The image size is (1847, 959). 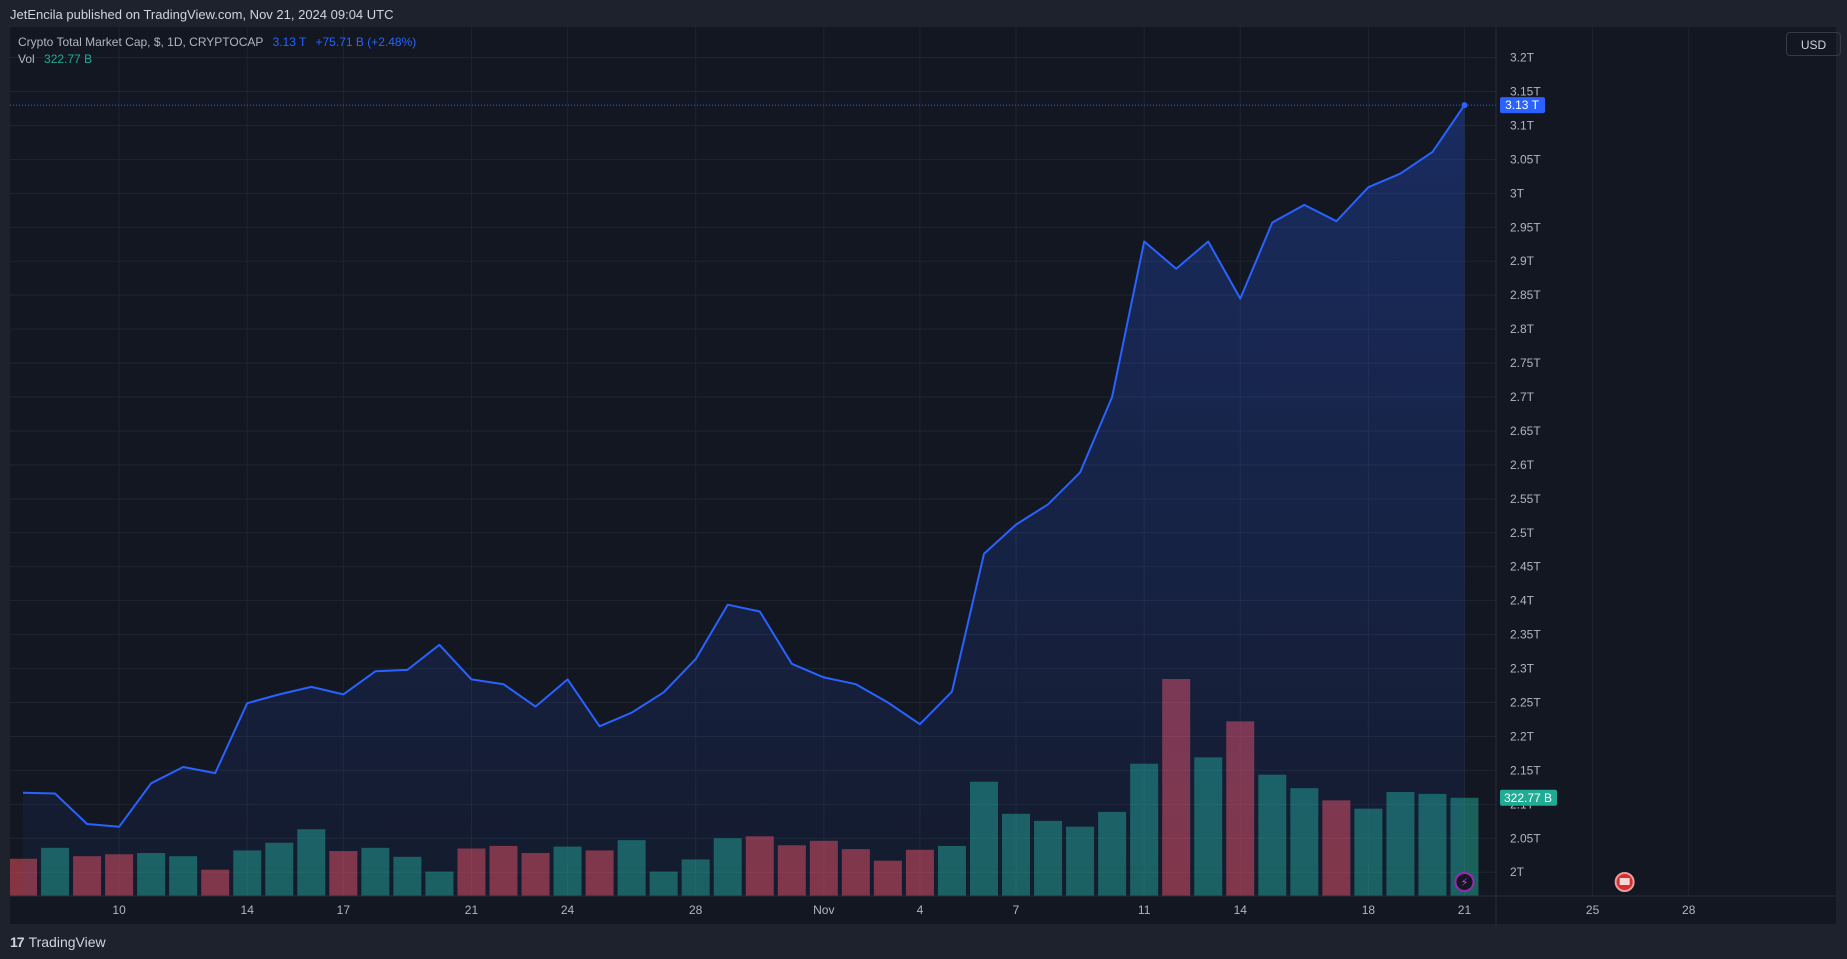 What do you see at coordinates (1525, 703) in the screenshot?
I see `y-tick-label: 2.25T` at bounding box center [1525, 703].